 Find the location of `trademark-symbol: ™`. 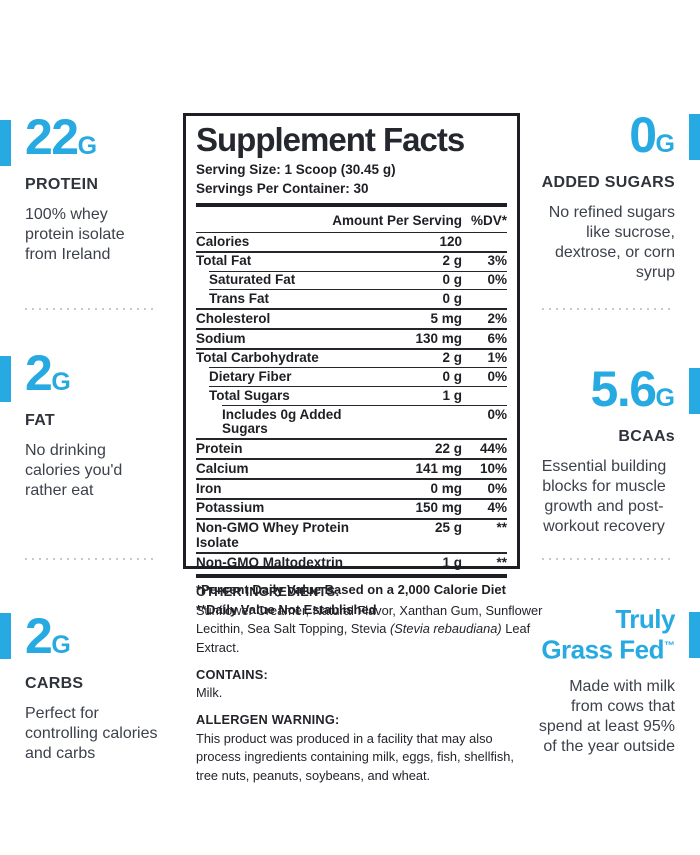

trademark-symbol: ™ is located at coordinates (669, 646).